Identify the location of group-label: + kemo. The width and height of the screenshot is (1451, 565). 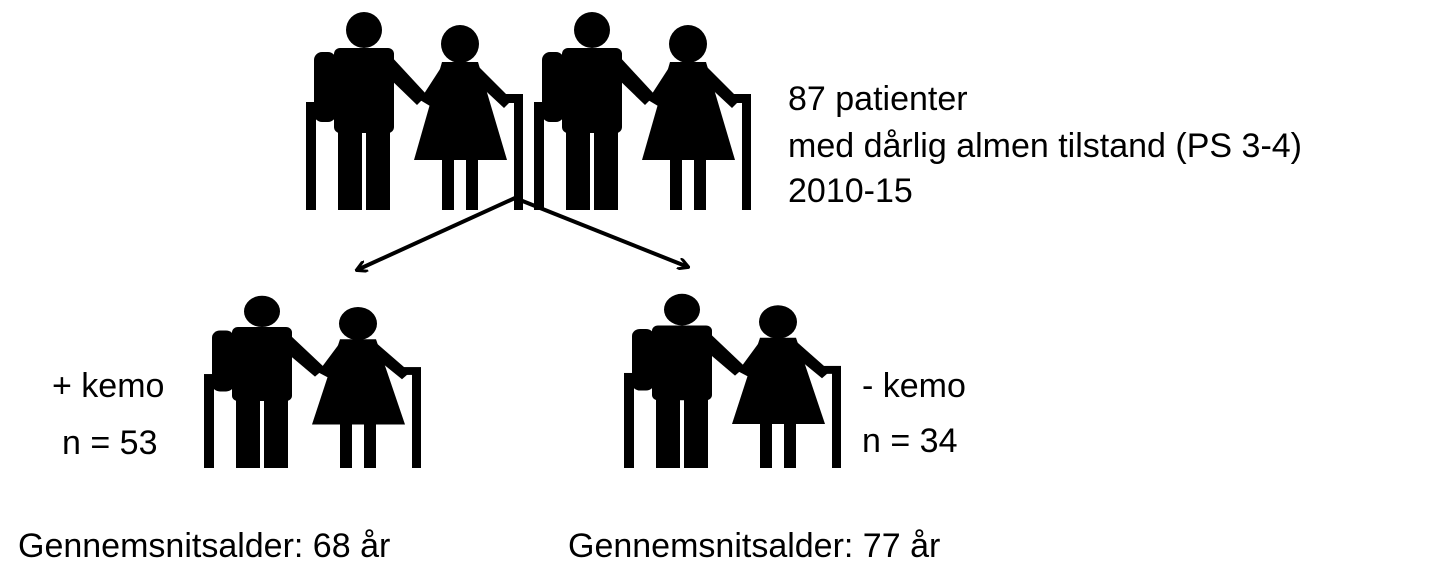
(108, 386).